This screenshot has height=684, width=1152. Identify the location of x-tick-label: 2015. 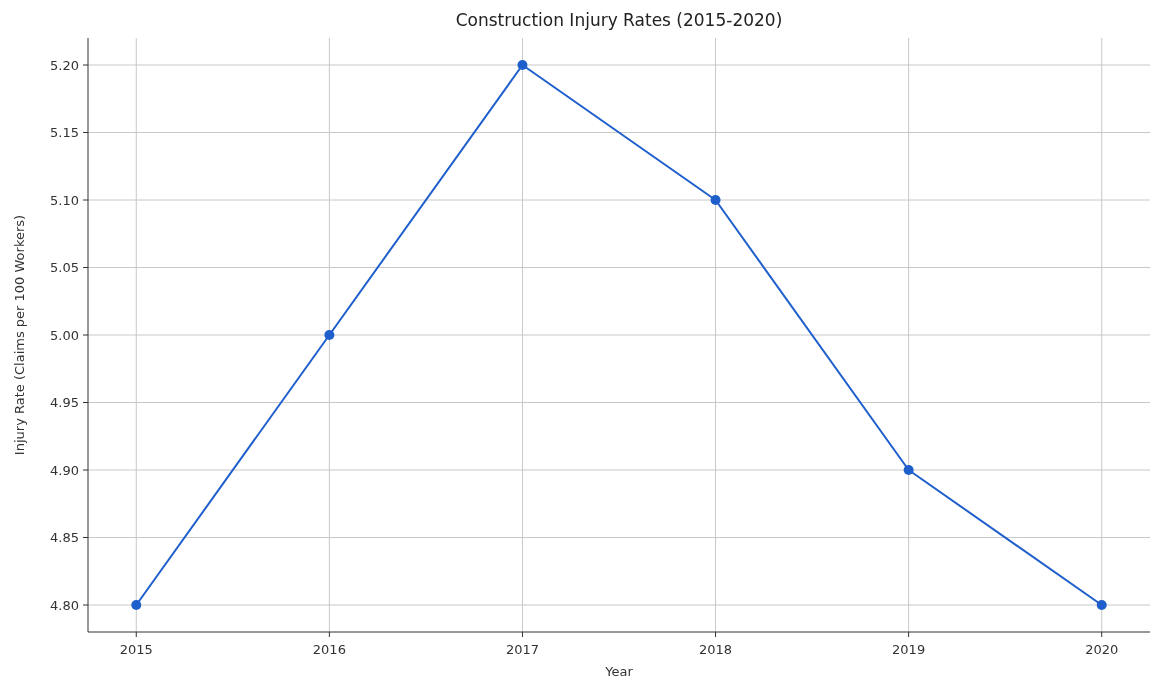
(136, 649).